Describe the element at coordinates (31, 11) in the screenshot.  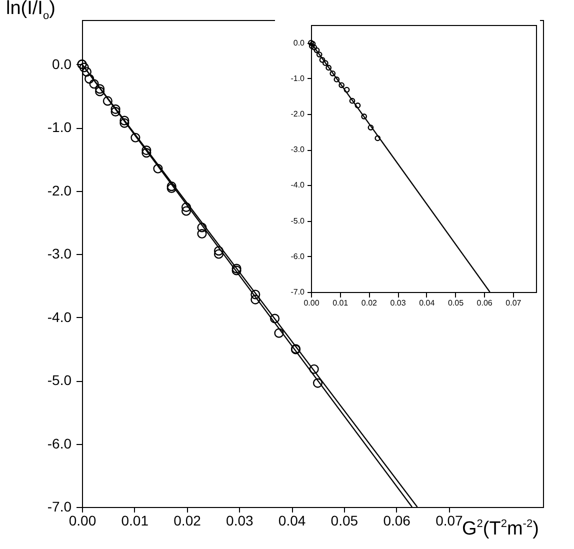
I see `y-axis-title: ln(I/I$_{o}$)` at that location.